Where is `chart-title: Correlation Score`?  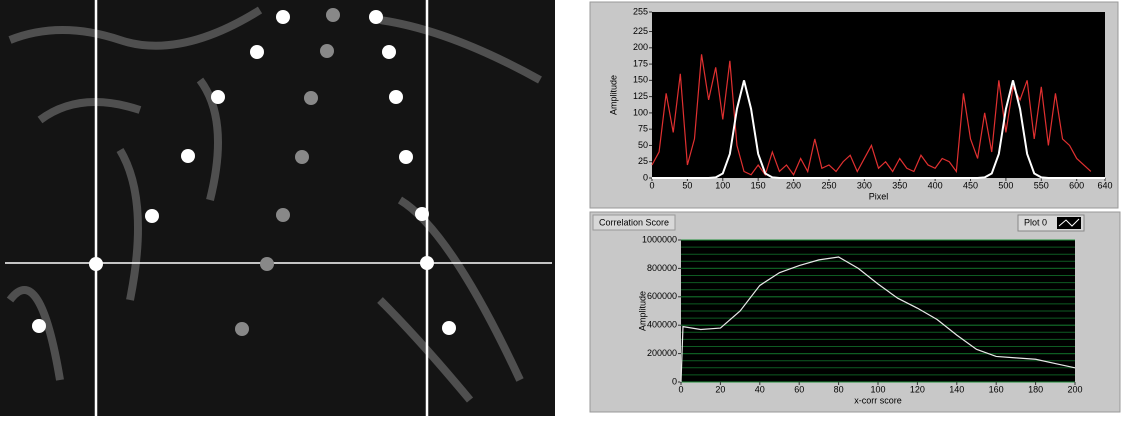 chart-title: Correlation Score is located at coordinates (634, 222).